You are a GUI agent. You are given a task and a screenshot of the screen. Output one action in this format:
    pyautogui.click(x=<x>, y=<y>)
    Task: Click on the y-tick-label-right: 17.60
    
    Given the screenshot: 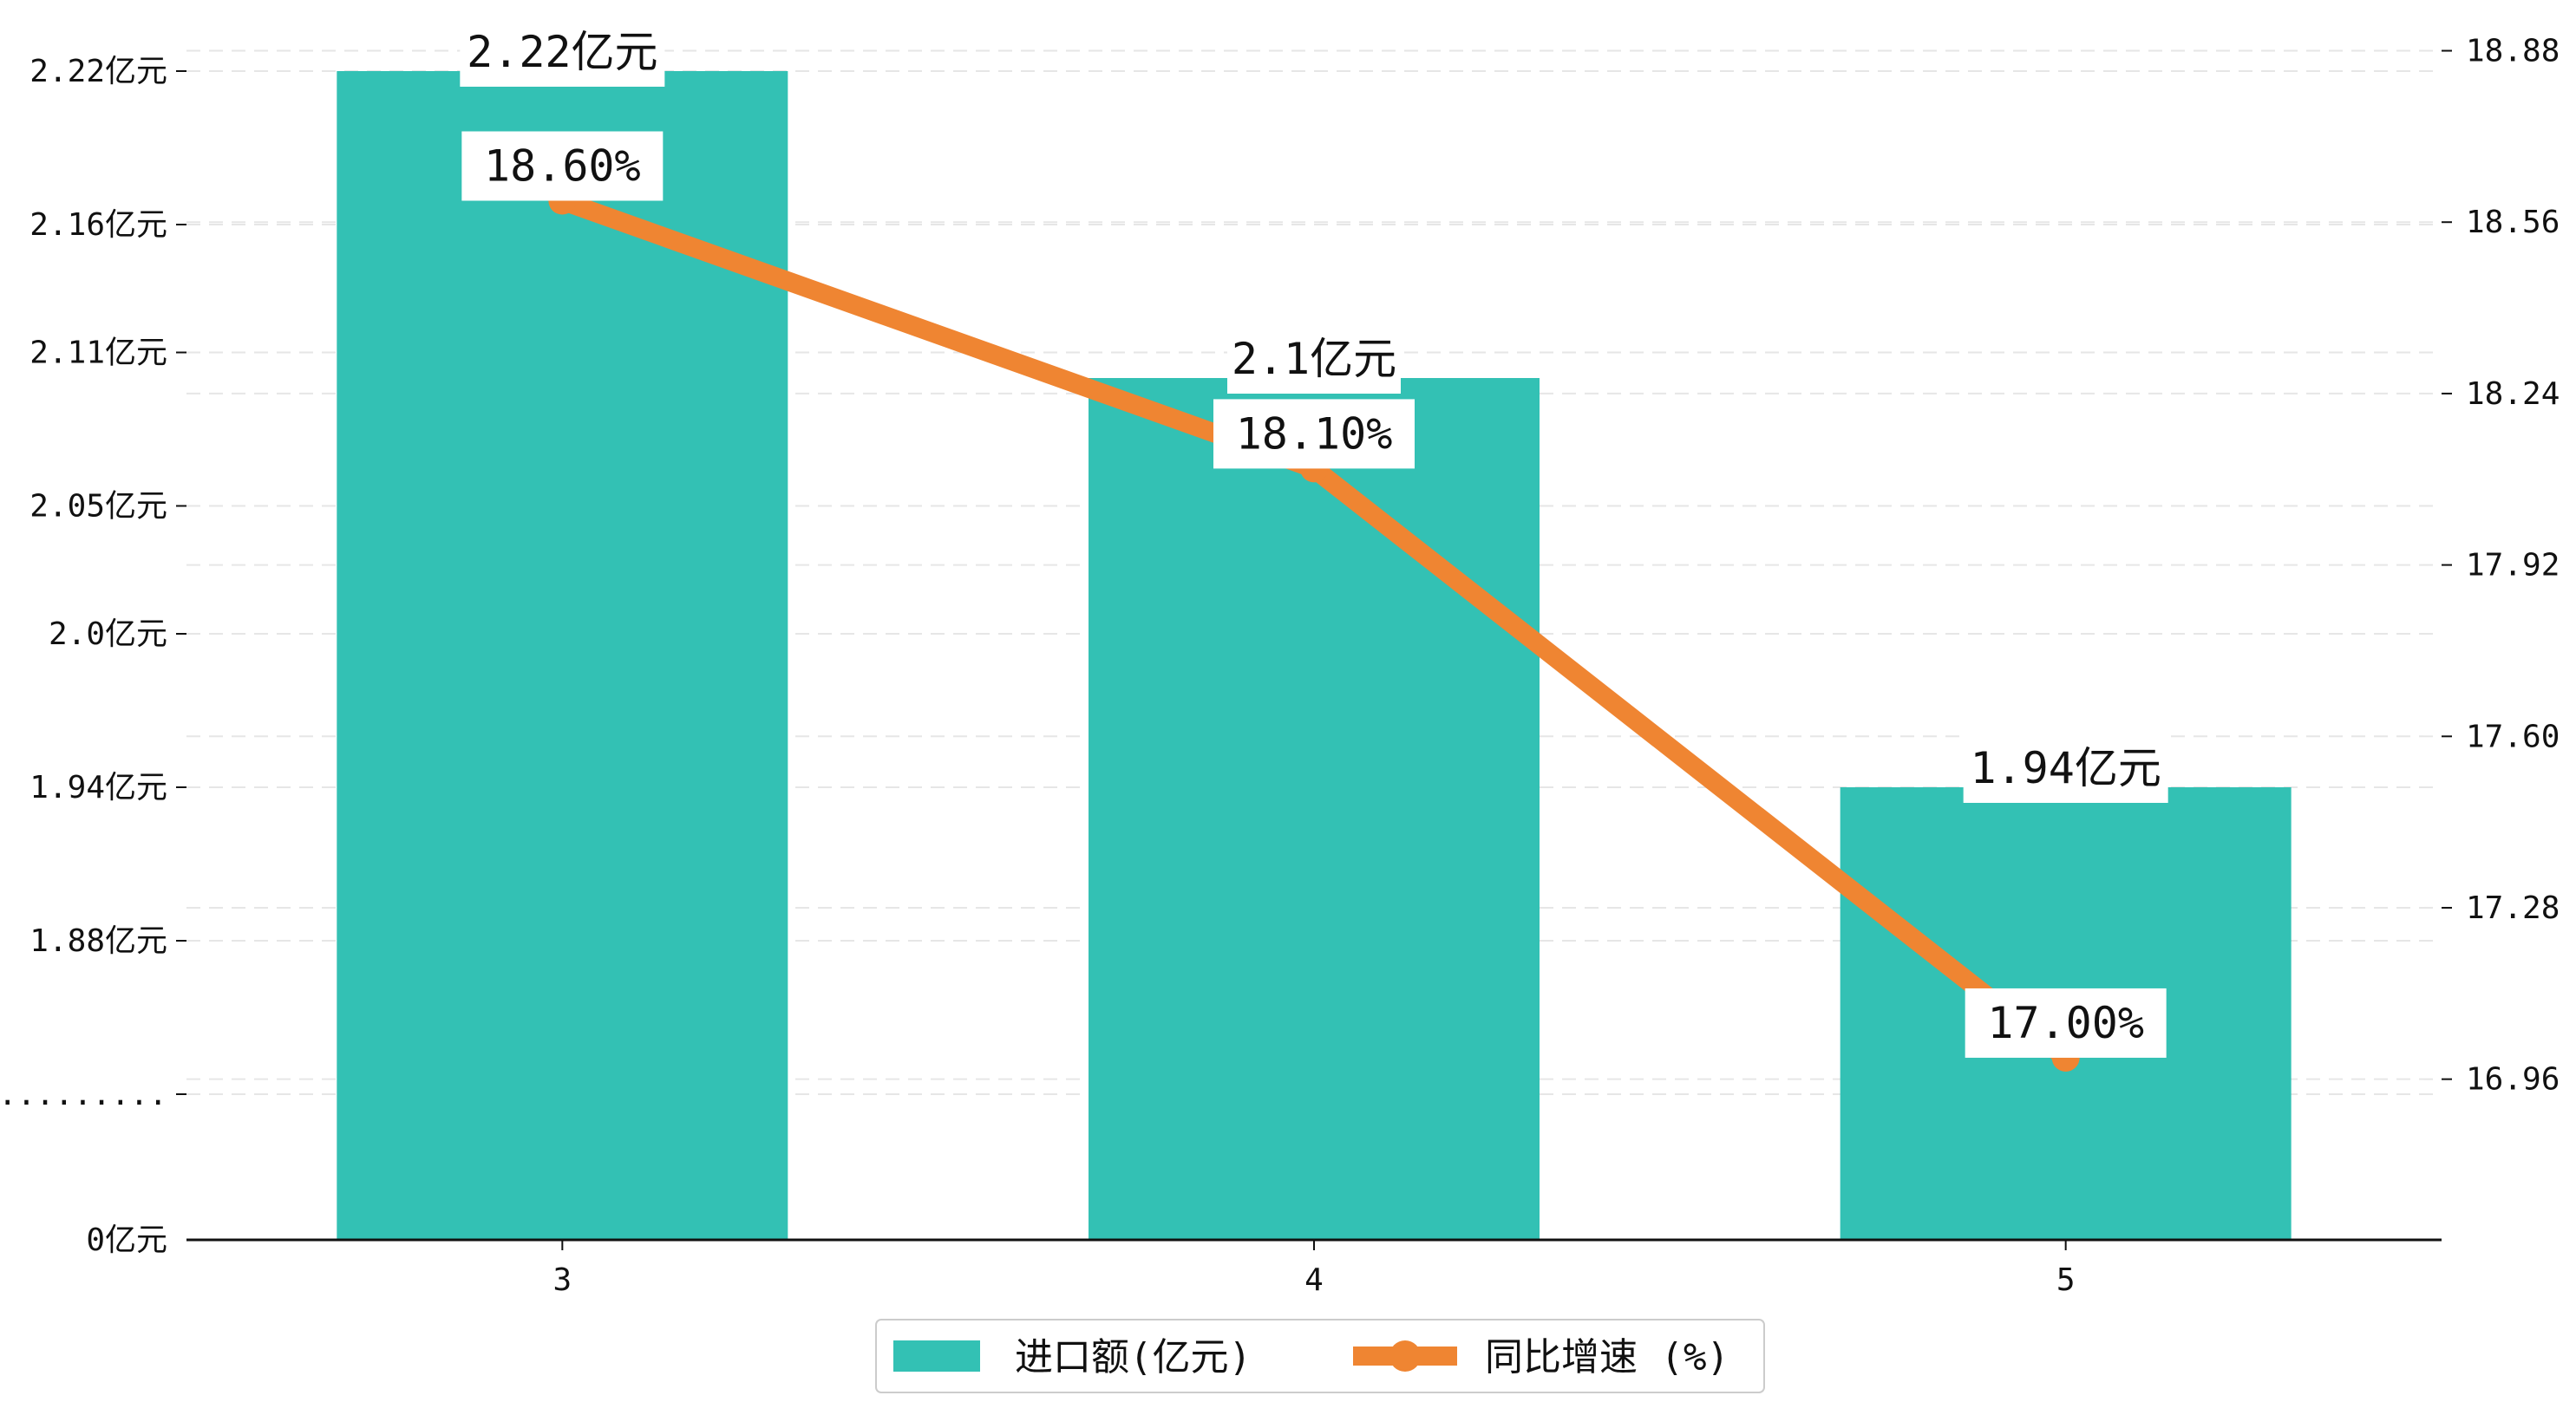 What is the action you would take?
    pyautogui.click(x=2513, y=736)
    